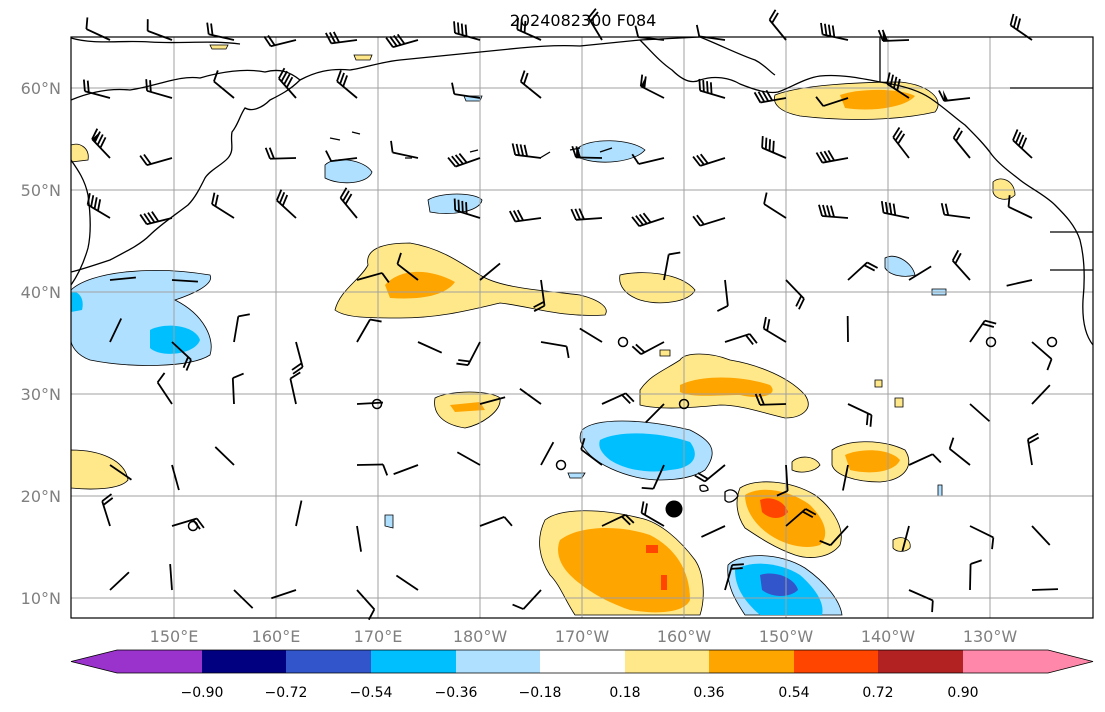 The height and width of the screenshot is (712, 1105). What do you see at coordinates (456, 693) in the screenshot?
I see `cb-tick-label: −0.36` at bounding box center [456, 693].